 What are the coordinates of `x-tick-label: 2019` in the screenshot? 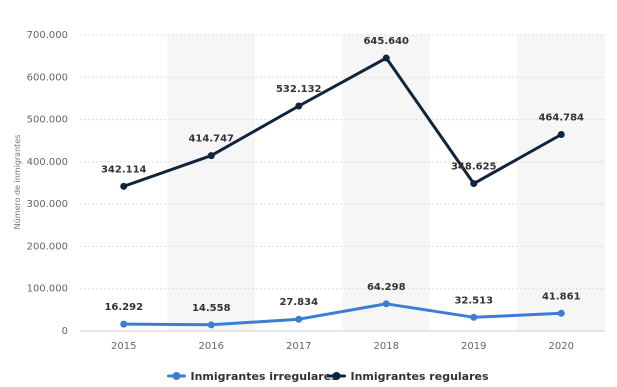 It's located at (473, 346).